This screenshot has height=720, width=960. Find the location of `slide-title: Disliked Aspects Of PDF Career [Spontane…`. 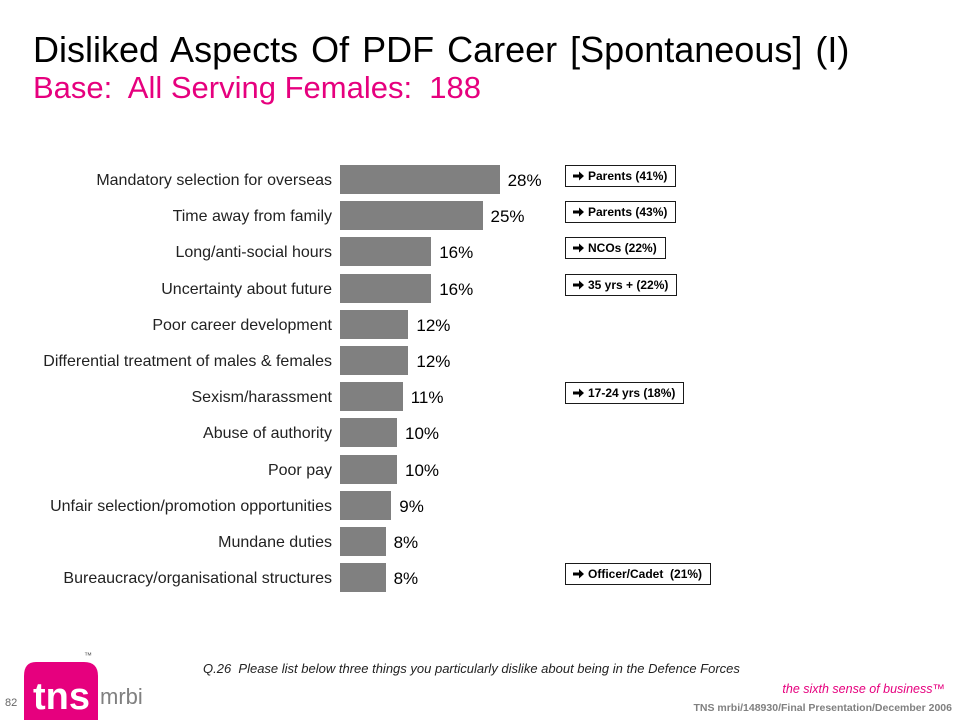

slide-title: Disliked Aspects Of PDF Career [Spontane… is located at coordinates (441, 49).